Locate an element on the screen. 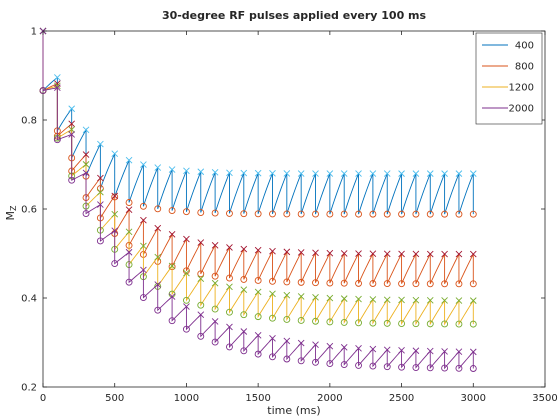 This screenshot has height=420, width=560. x-axis-label: time (ms) is located at coordinates (293, 410).